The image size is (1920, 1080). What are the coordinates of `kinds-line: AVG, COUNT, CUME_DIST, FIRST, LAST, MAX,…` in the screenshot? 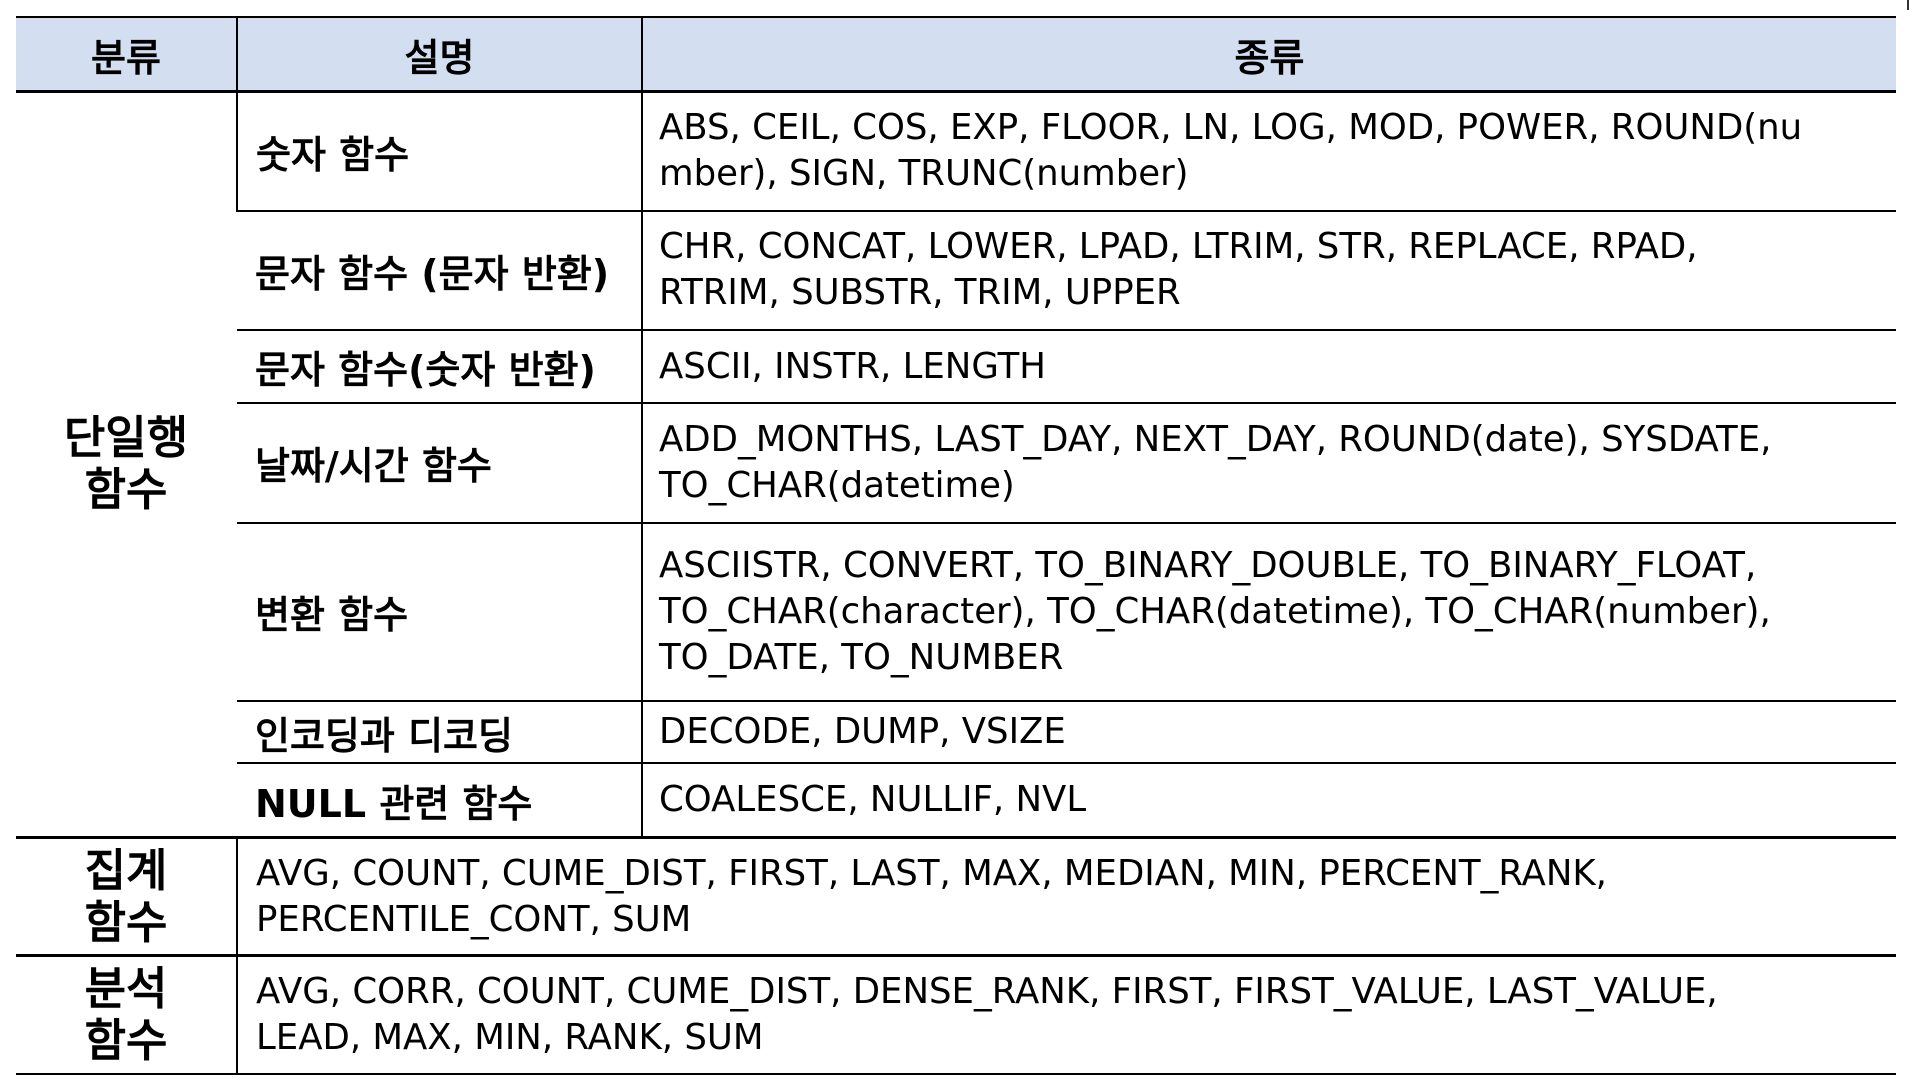 It's located at (931, 873).